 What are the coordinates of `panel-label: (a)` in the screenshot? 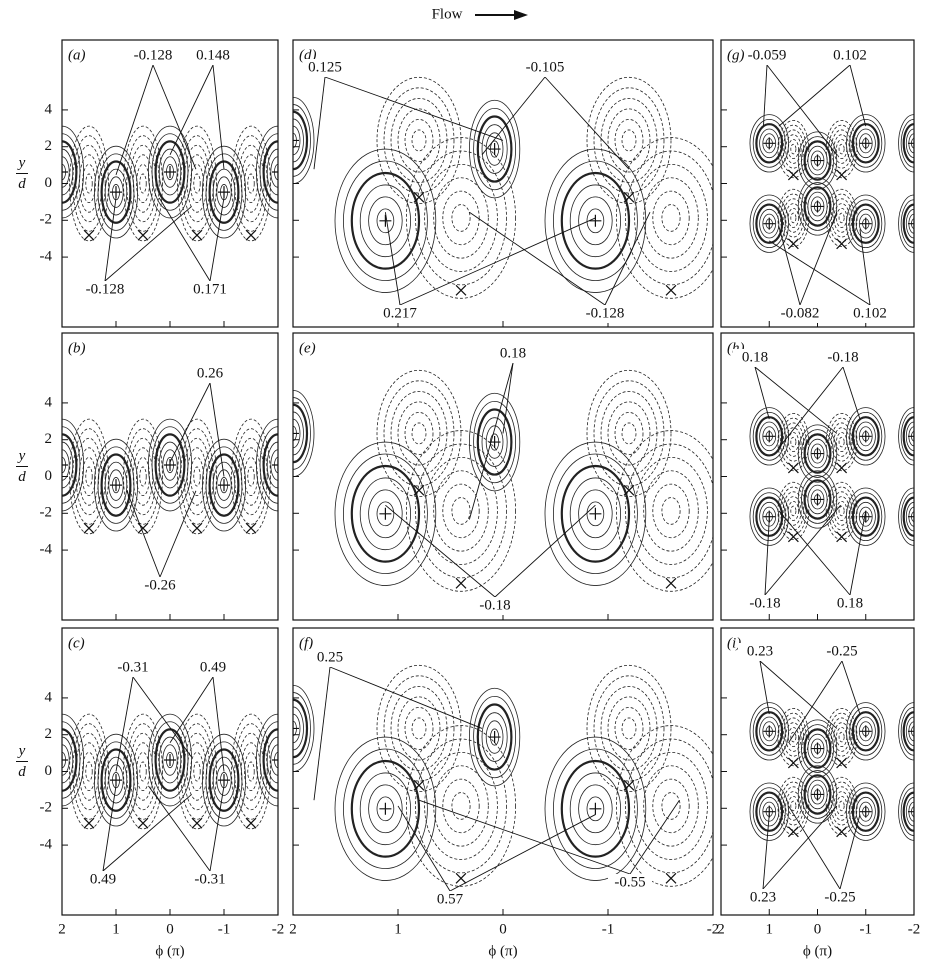 It's located at (77, 55).